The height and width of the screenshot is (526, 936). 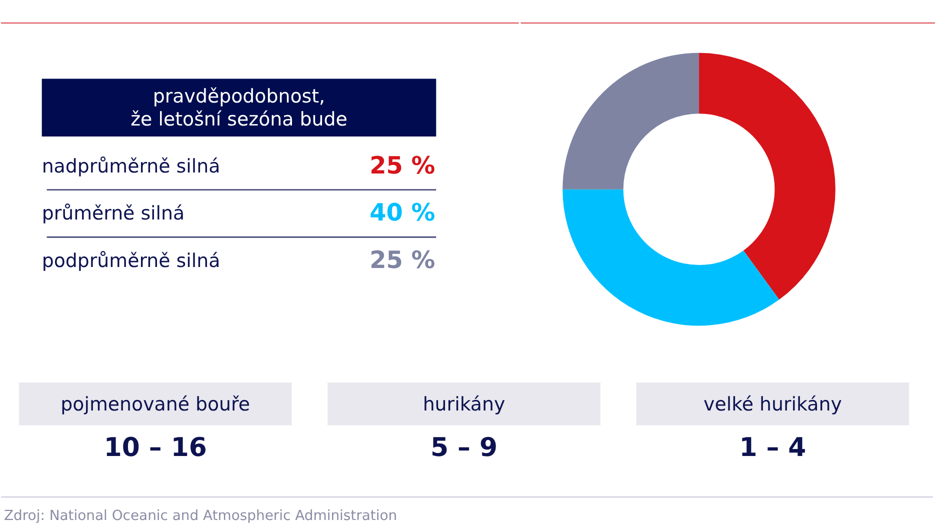 I want to click on text: 5 – 9, so click(x=464, y=448).